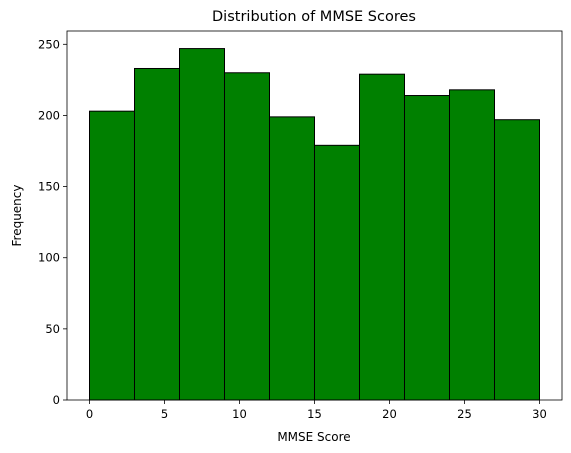  I want to click on y-axis-label: Frequency, so click(17, 216).